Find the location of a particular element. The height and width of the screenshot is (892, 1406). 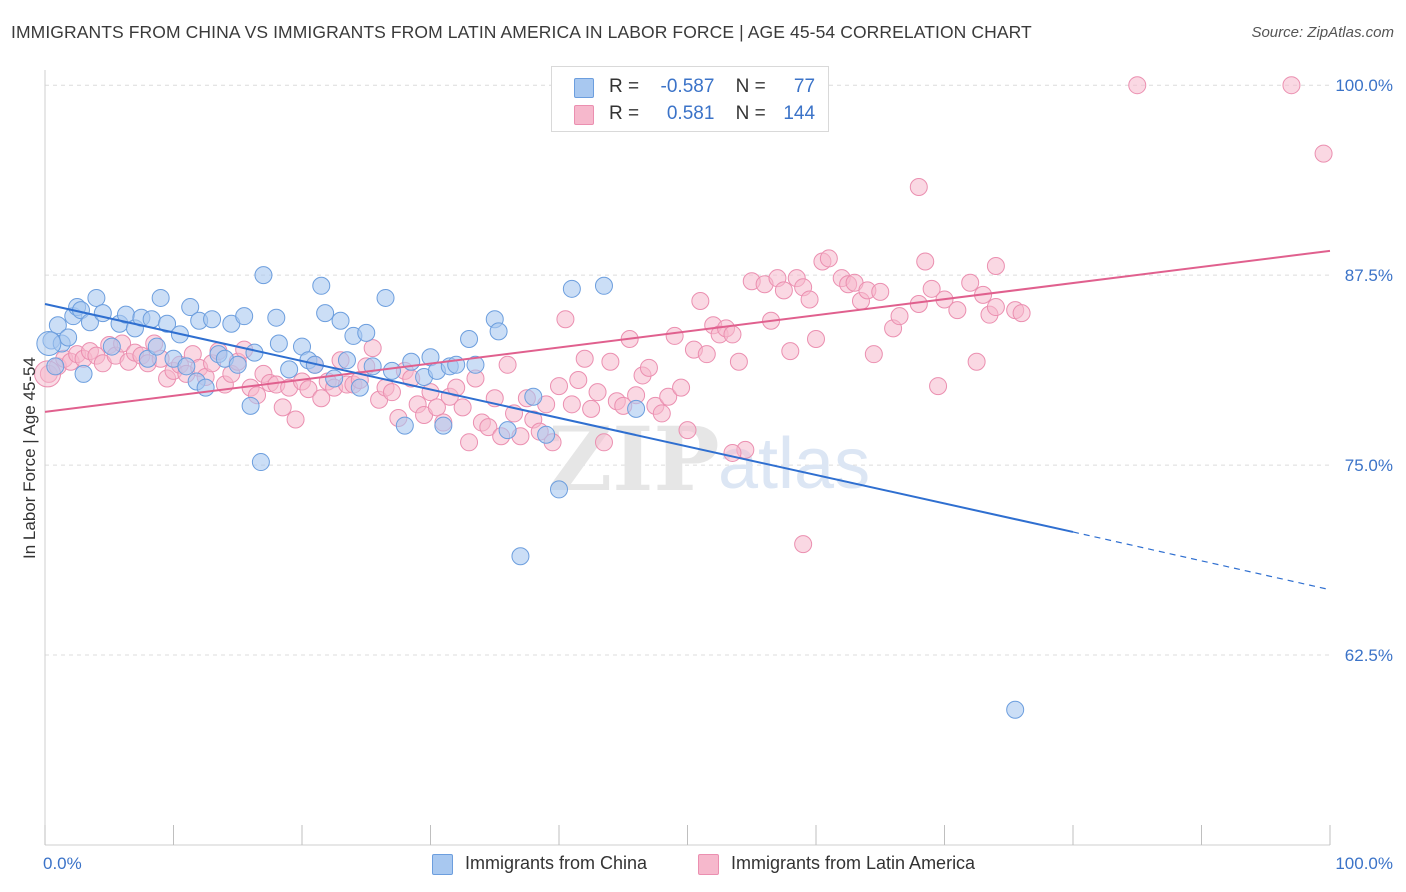

legend-china-n: 77 is located at coordinates (804, 86).